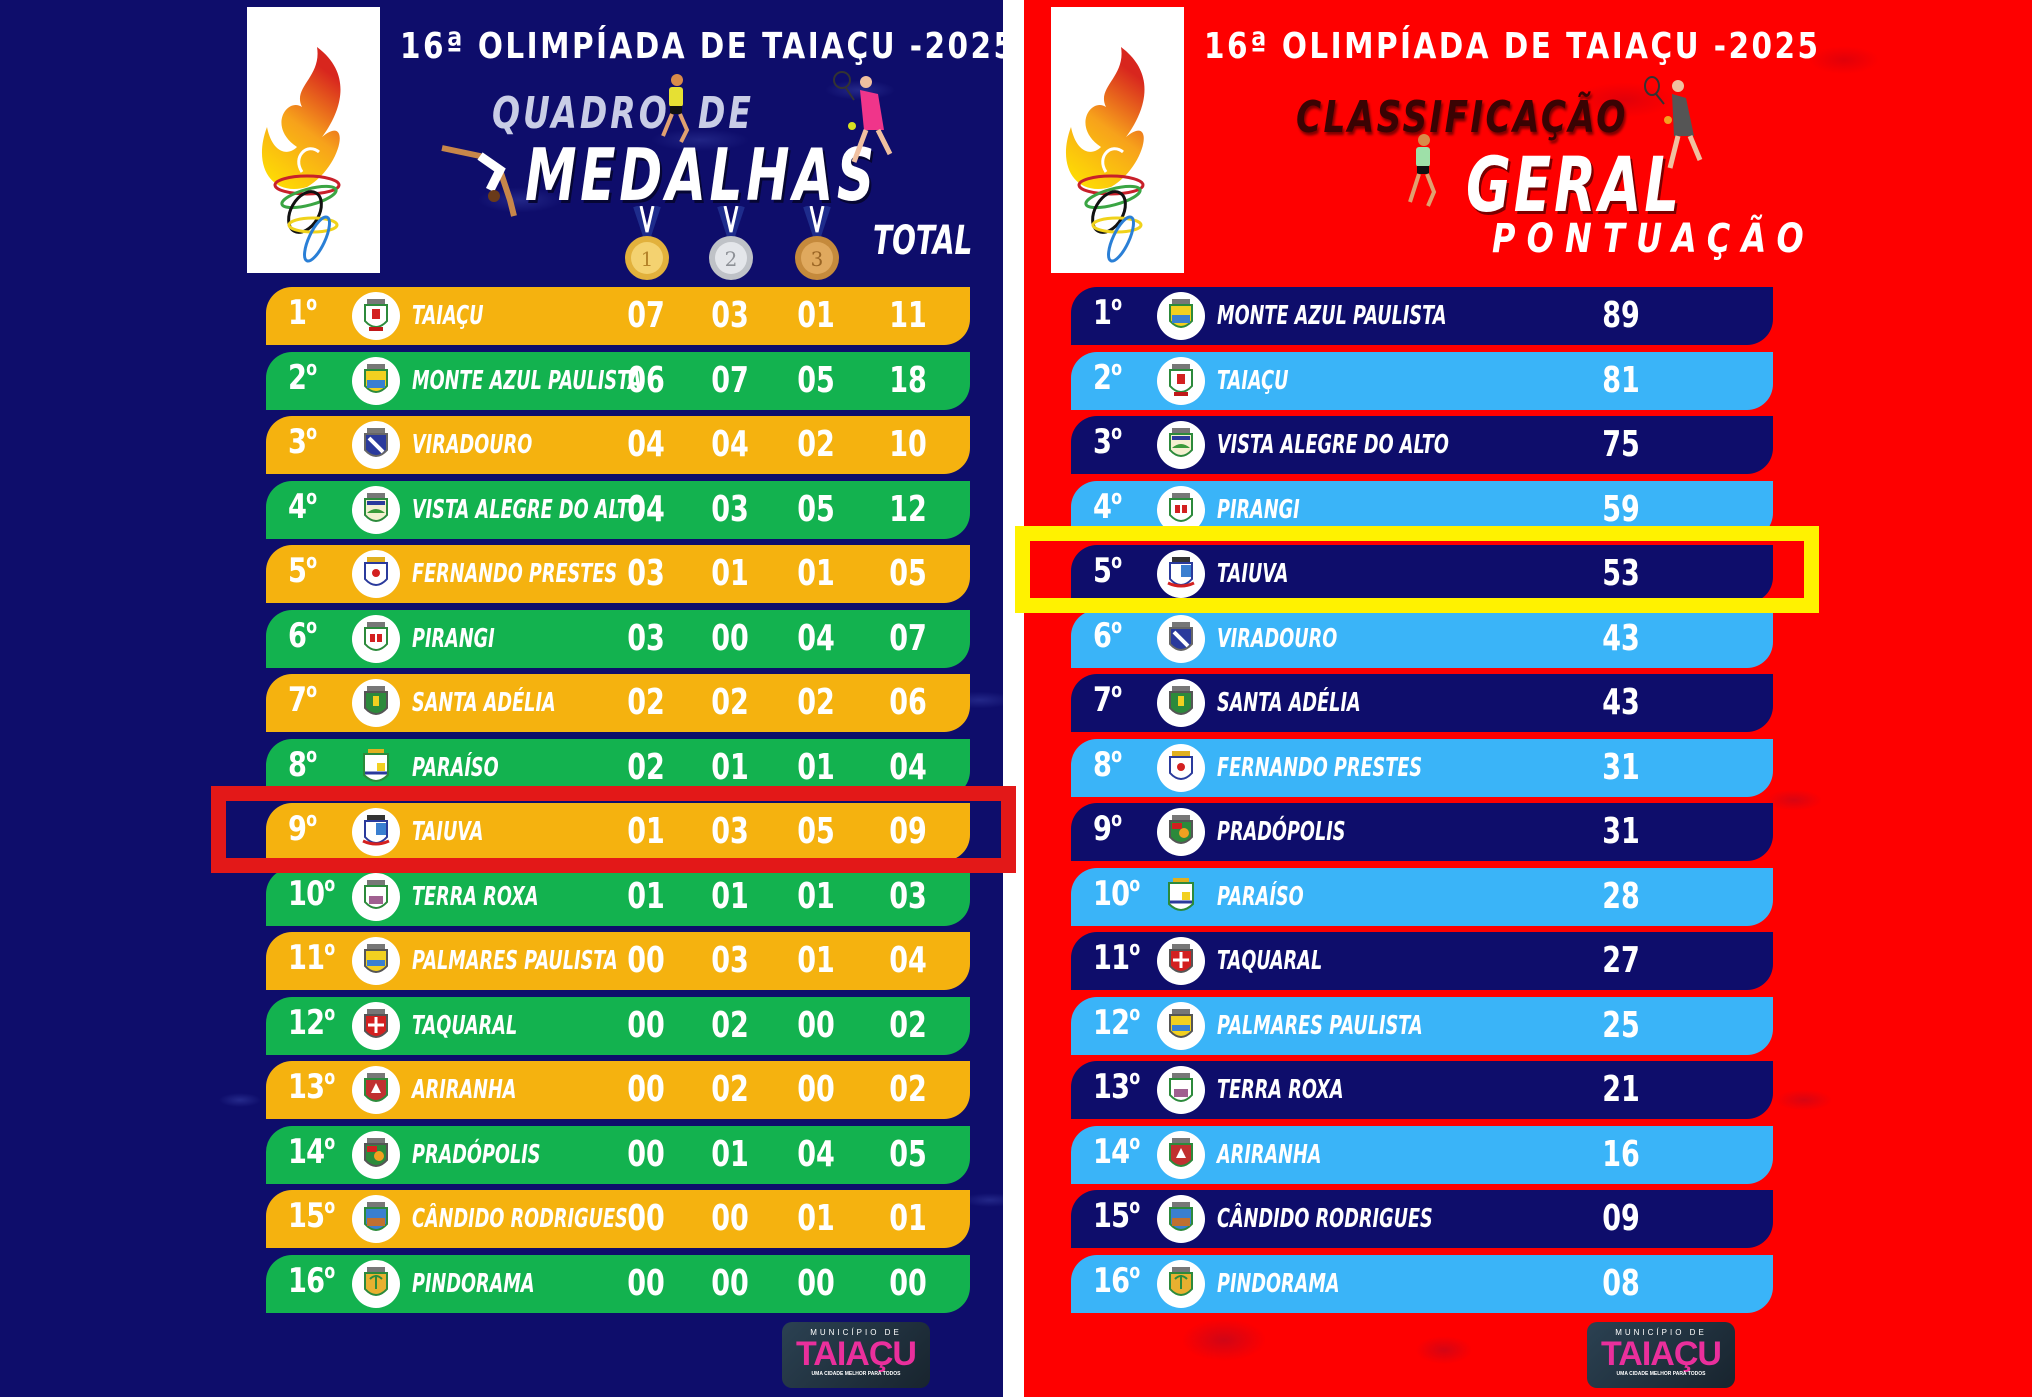 The width and height of the screenshot is (2032, 1397). Describe the element at coordinates (1621, 1025) in the screenshot. I see `points: 25` at that location.